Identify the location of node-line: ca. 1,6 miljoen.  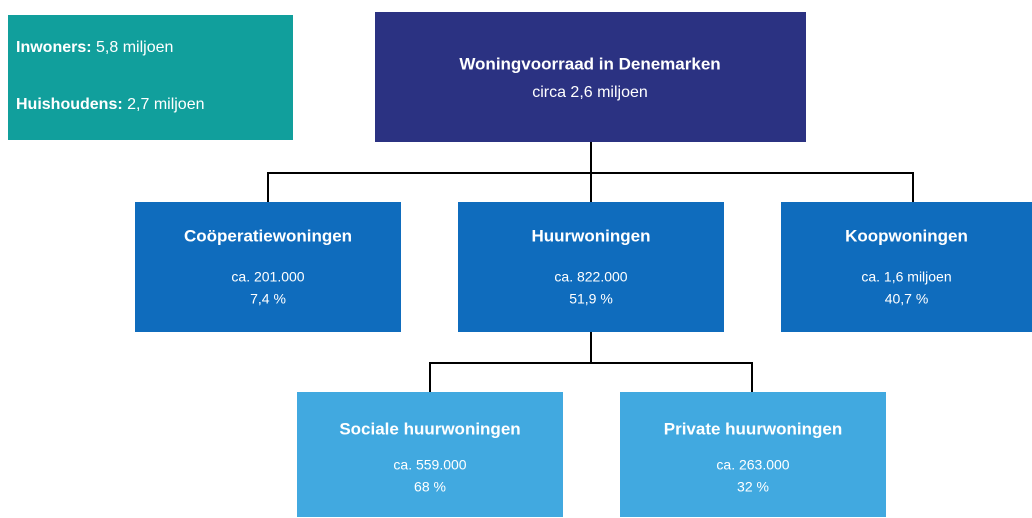
(906, 277).